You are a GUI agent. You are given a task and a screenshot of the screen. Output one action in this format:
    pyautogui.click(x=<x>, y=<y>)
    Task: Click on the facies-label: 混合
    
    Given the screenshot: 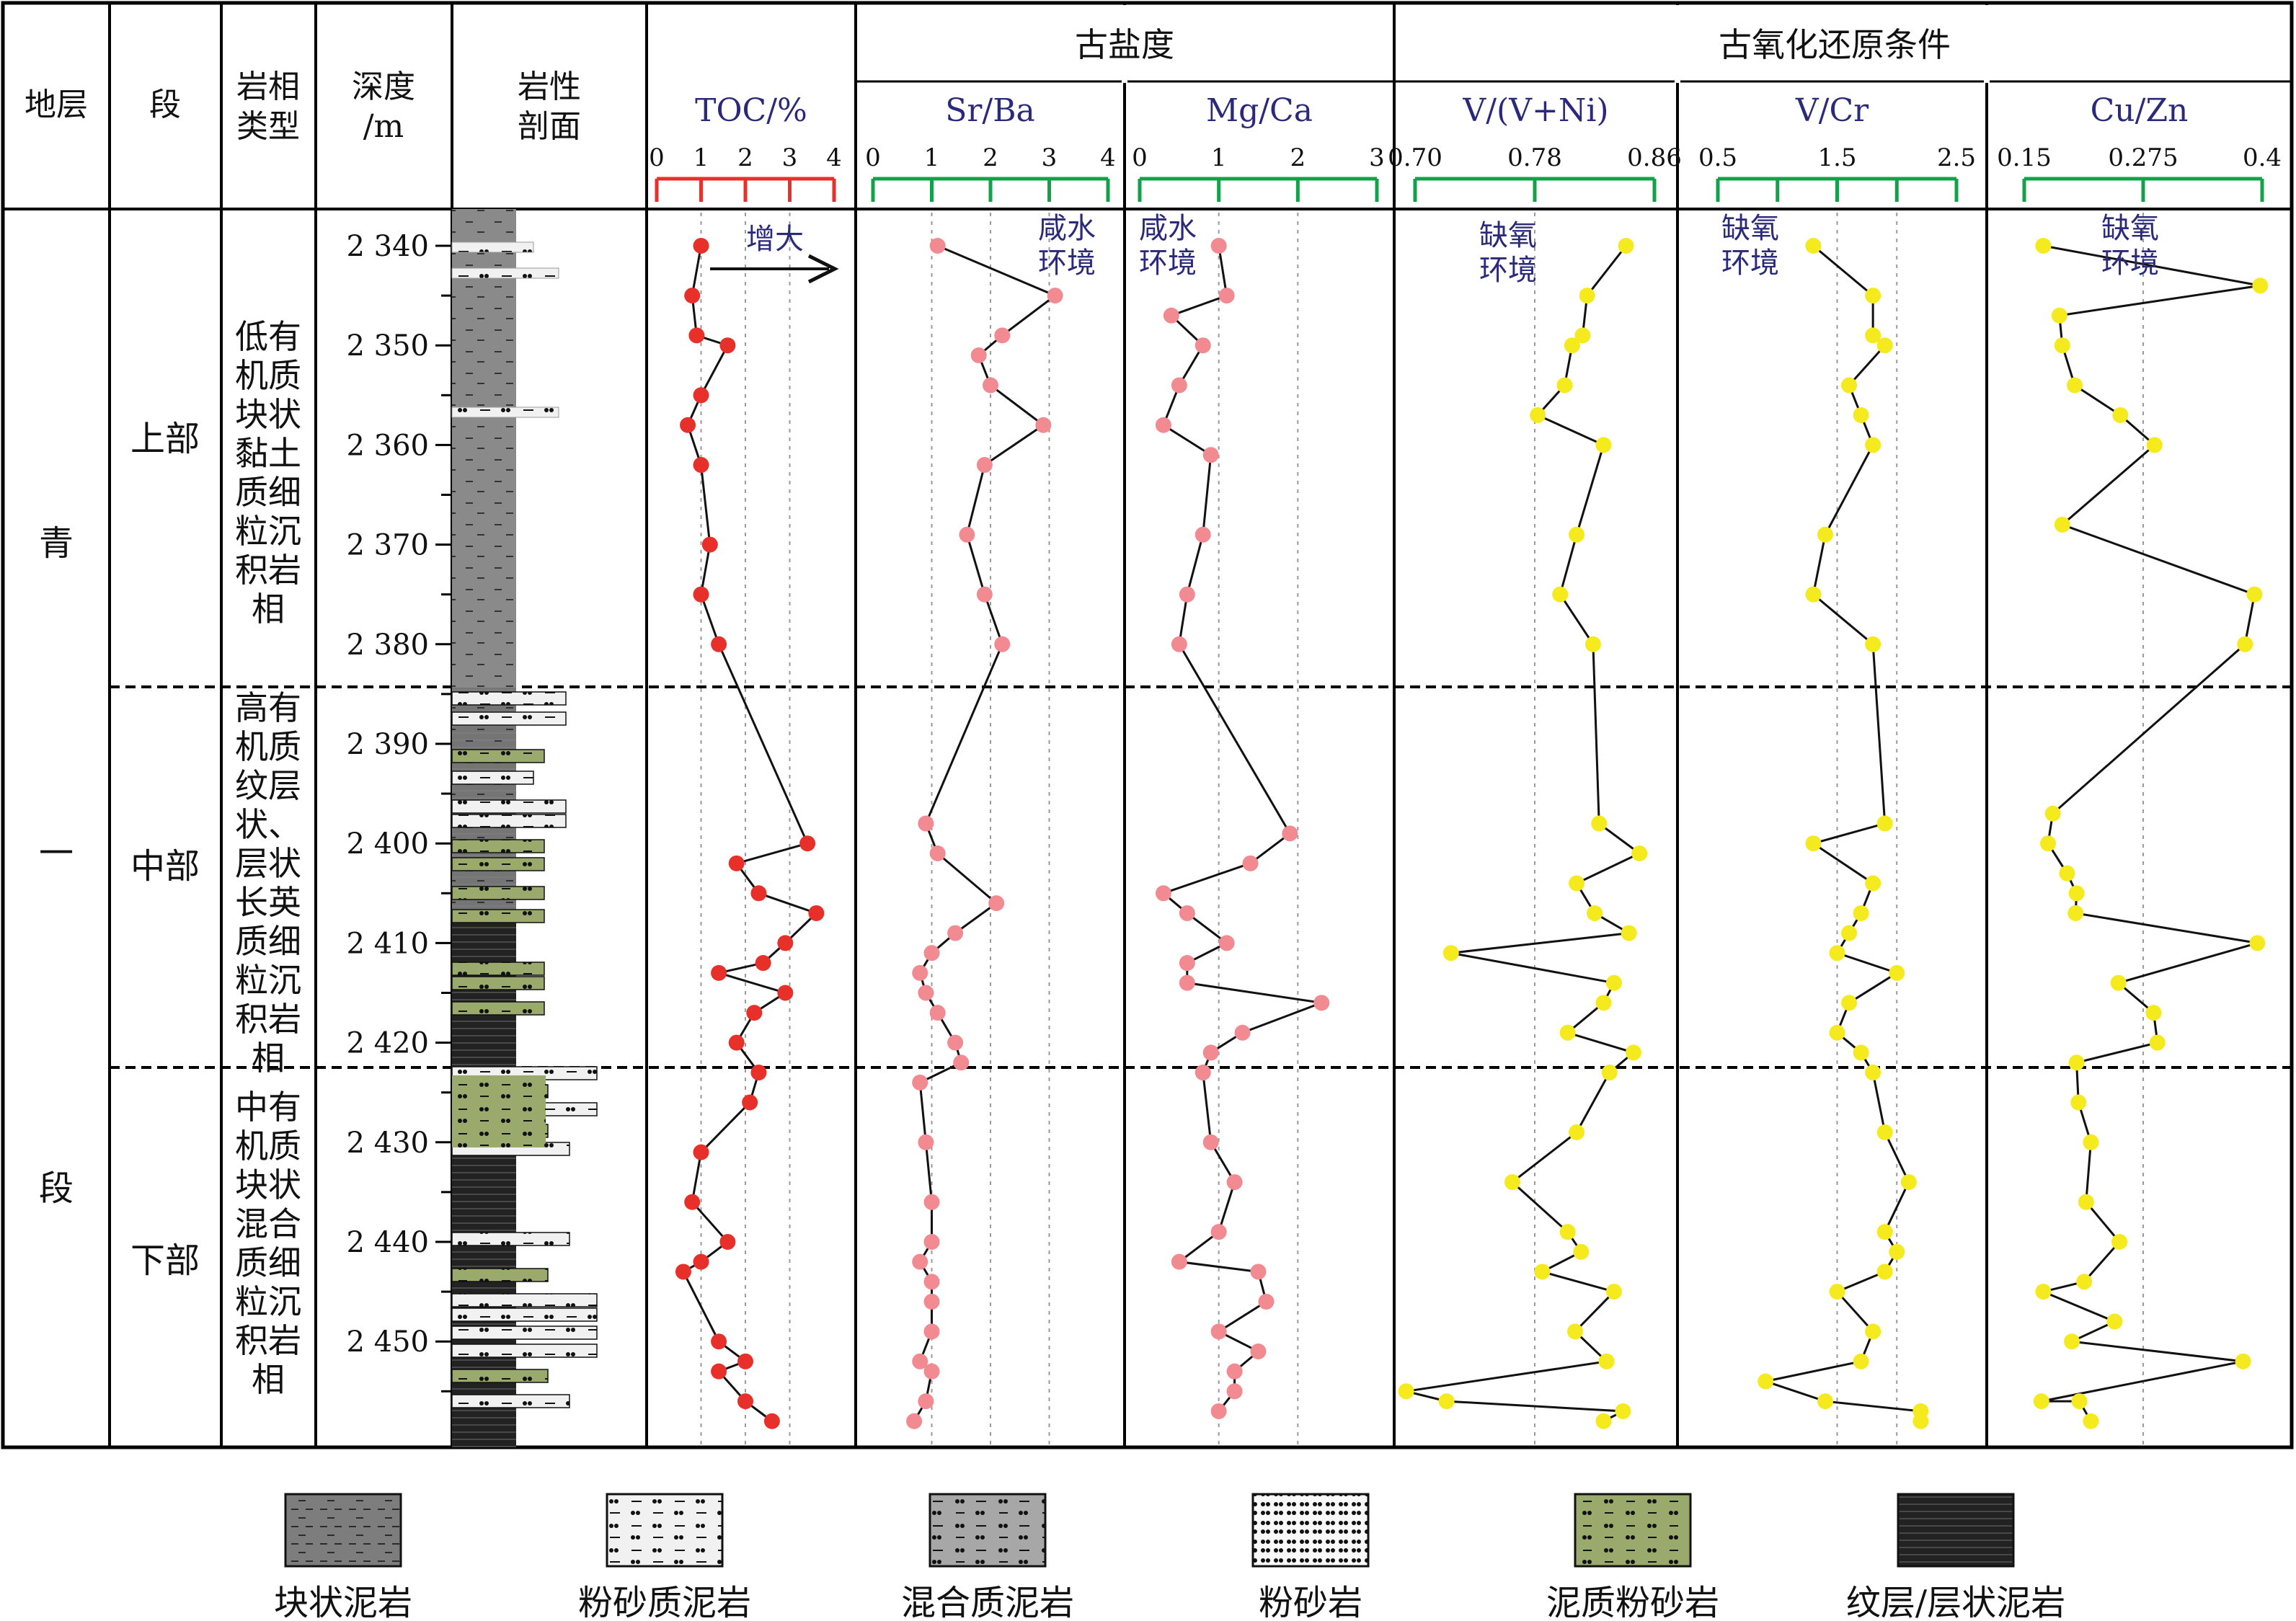 What is the action you would take?
    pyautogui.click(x=268, y=1223)
    